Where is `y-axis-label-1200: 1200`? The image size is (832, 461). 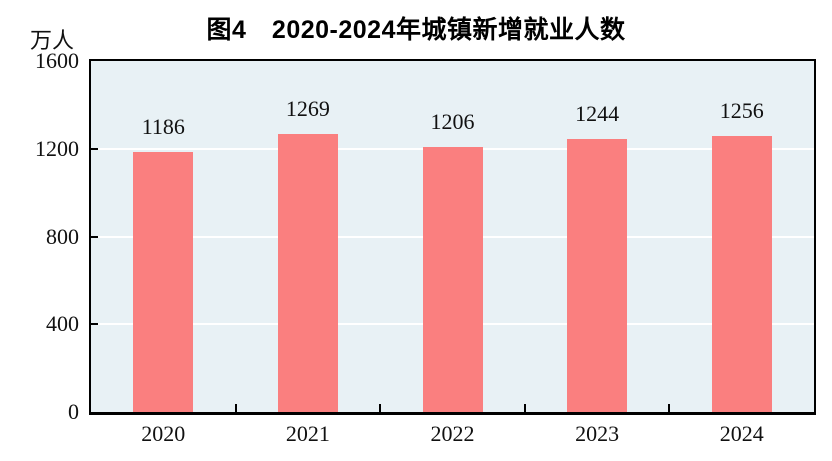
y-axis-label-1200: 1200 is located at coordinates (57, 148).